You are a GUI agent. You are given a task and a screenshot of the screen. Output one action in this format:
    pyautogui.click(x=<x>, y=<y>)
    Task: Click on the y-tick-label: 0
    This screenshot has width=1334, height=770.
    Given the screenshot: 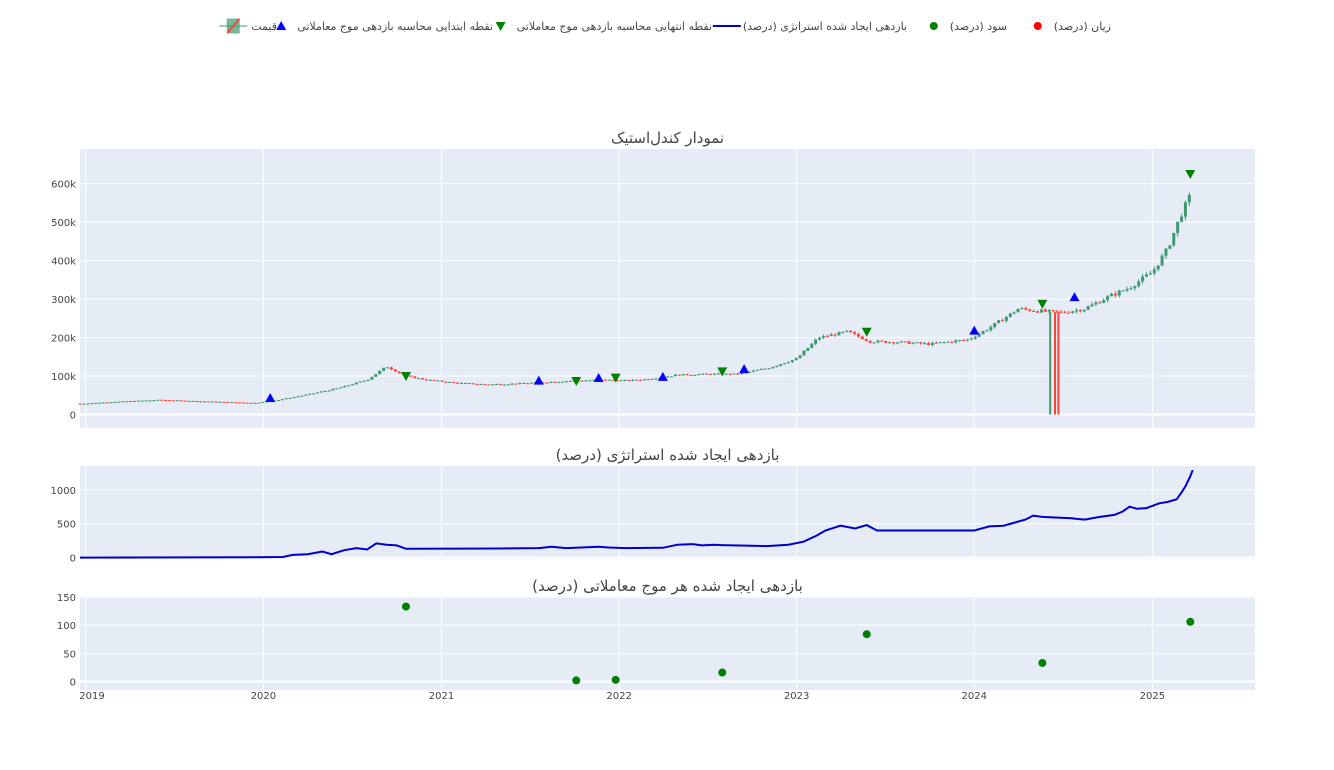 What is the action you would take?
    pyautogui.click(x=73, y=416)
    